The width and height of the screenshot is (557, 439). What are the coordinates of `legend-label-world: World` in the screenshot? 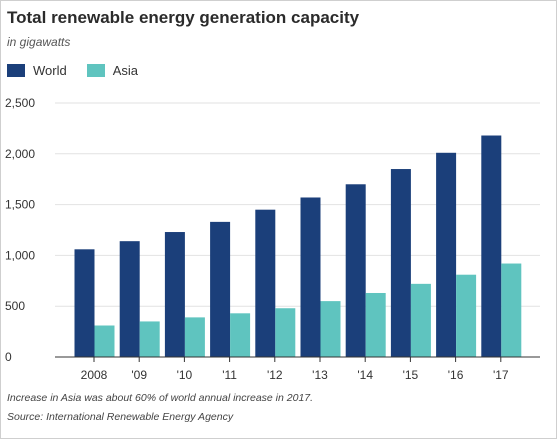 It's located at (50, 70).